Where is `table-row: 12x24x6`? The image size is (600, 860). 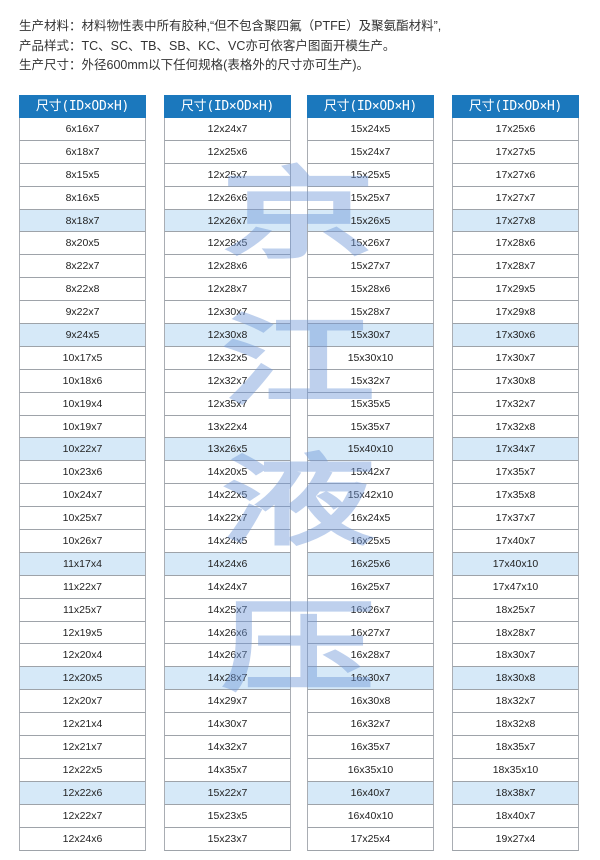 table-row: 12x24x6 is located at coordinates (82, 839).